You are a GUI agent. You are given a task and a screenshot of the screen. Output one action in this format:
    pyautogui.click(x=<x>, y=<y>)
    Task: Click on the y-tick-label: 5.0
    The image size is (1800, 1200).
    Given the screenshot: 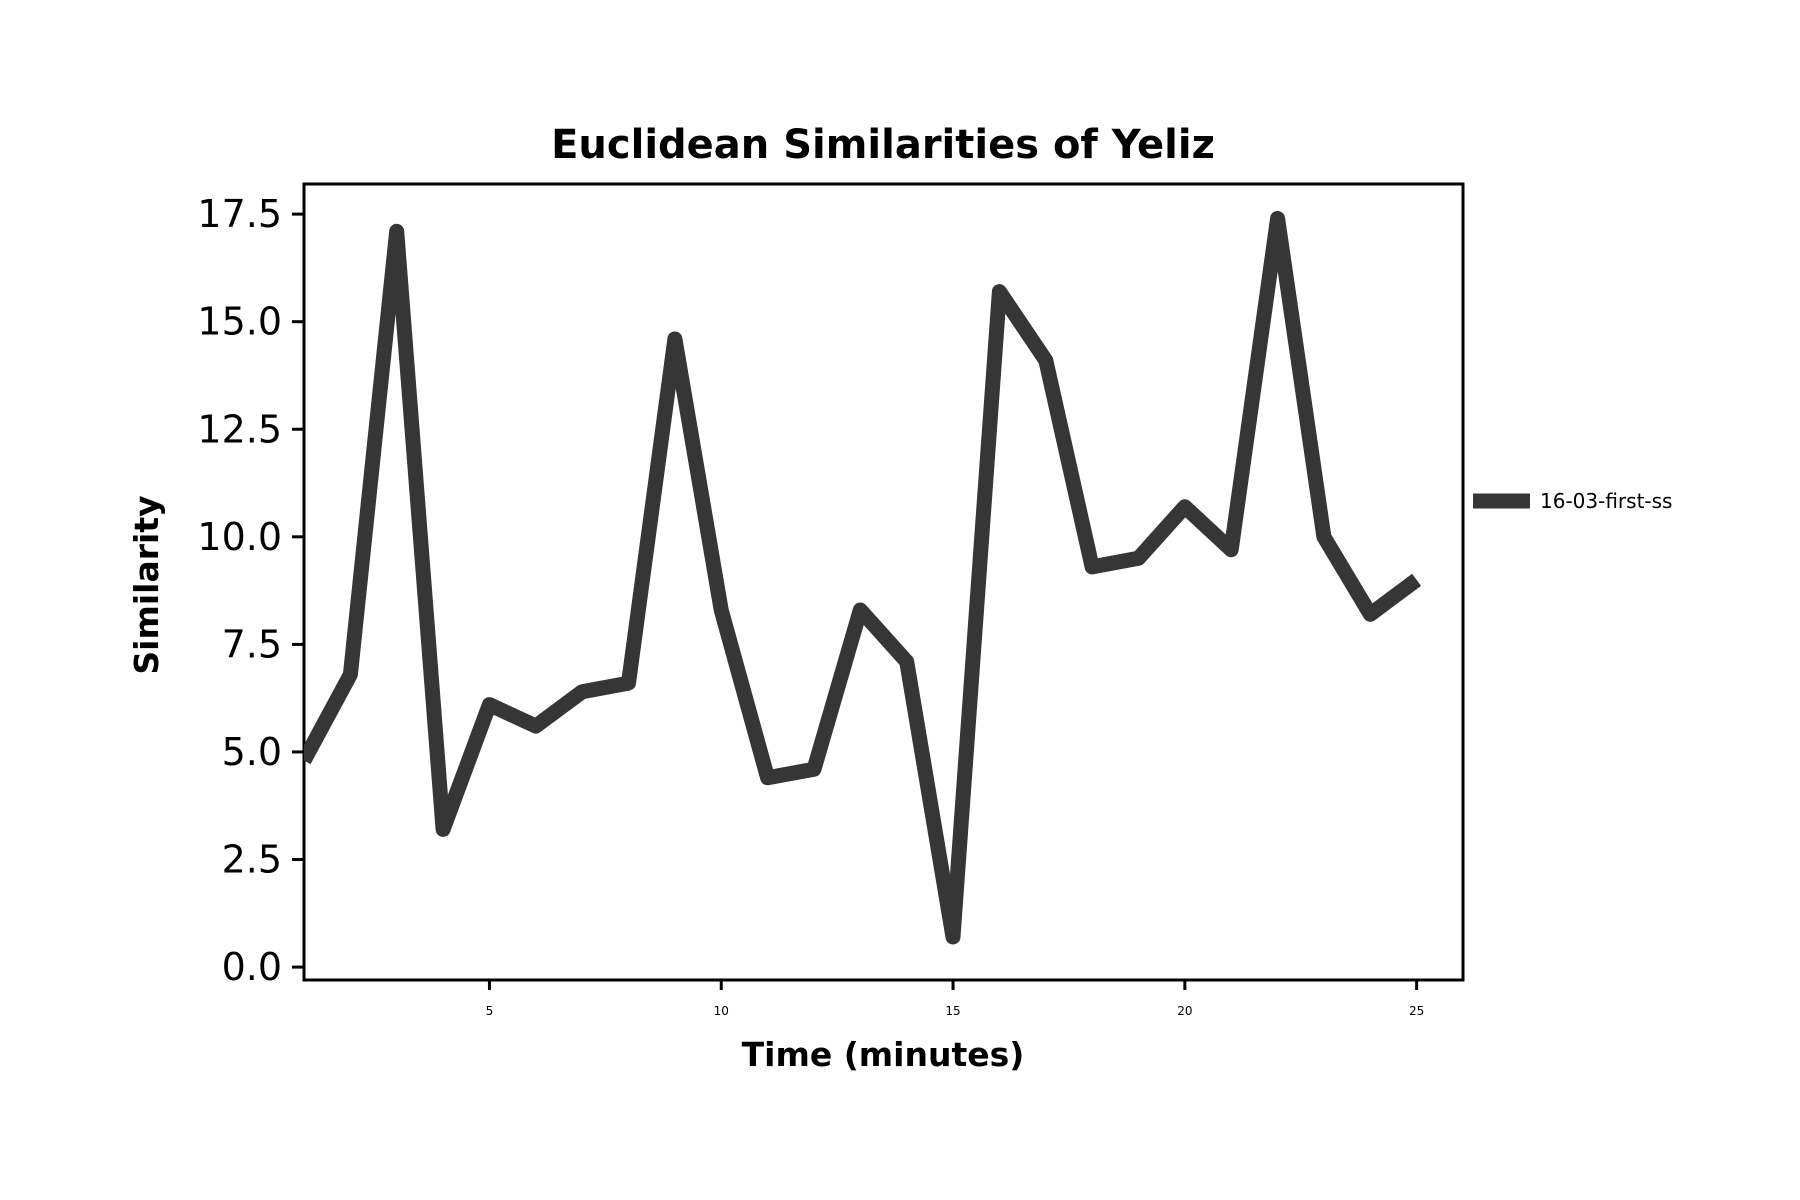 What is the action you would take?
    pyautogui.click(x=252, y=752)
    